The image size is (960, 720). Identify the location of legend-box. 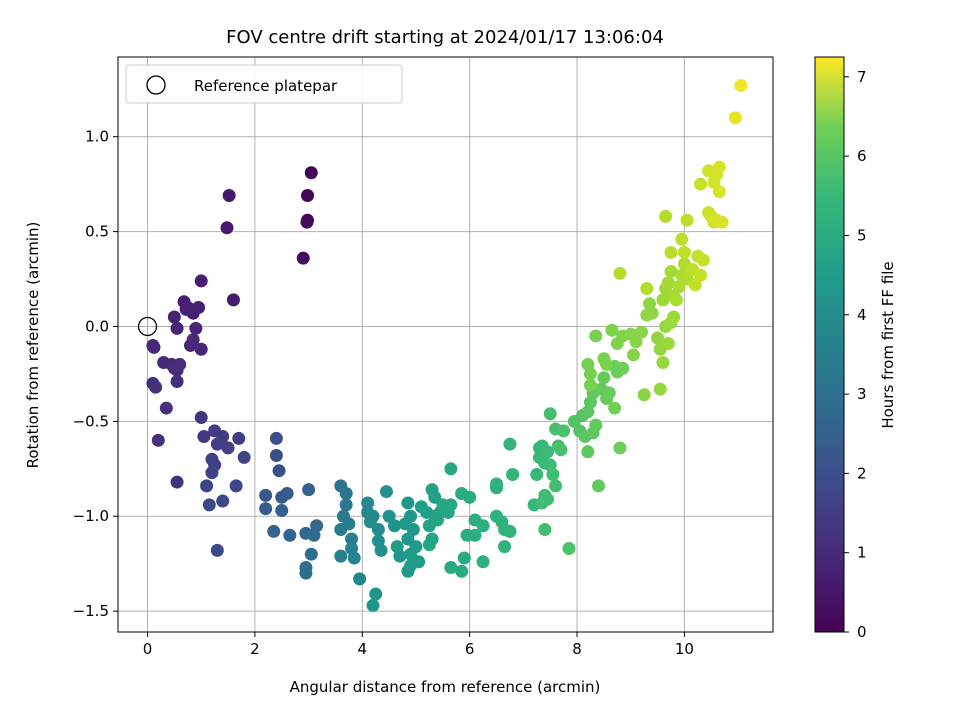
(264, 84).